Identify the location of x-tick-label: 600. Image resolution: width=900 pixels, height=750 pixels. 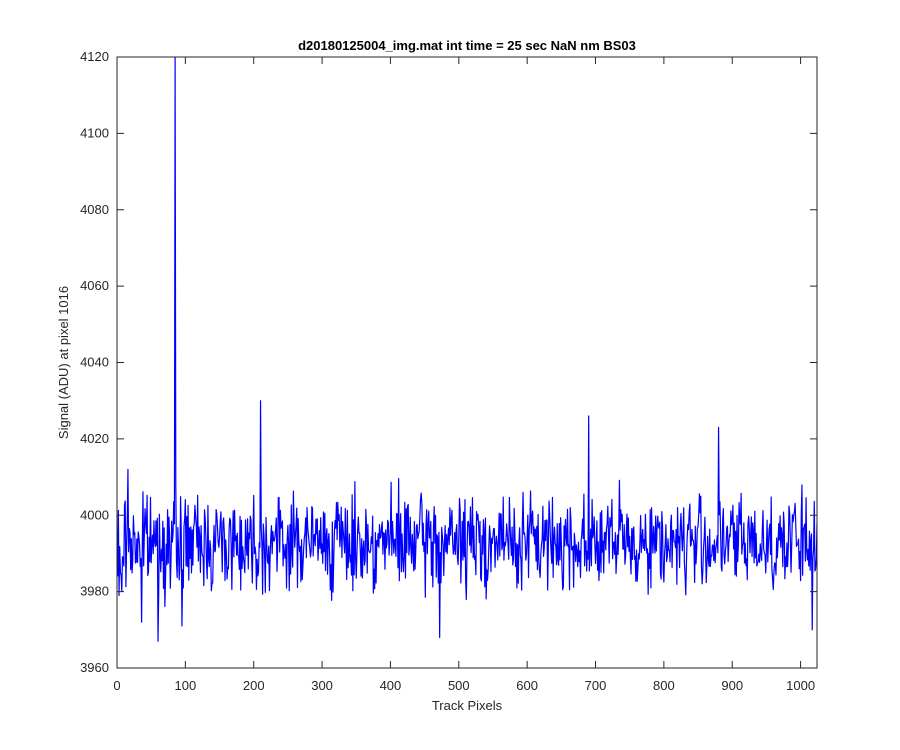
(527, 685).